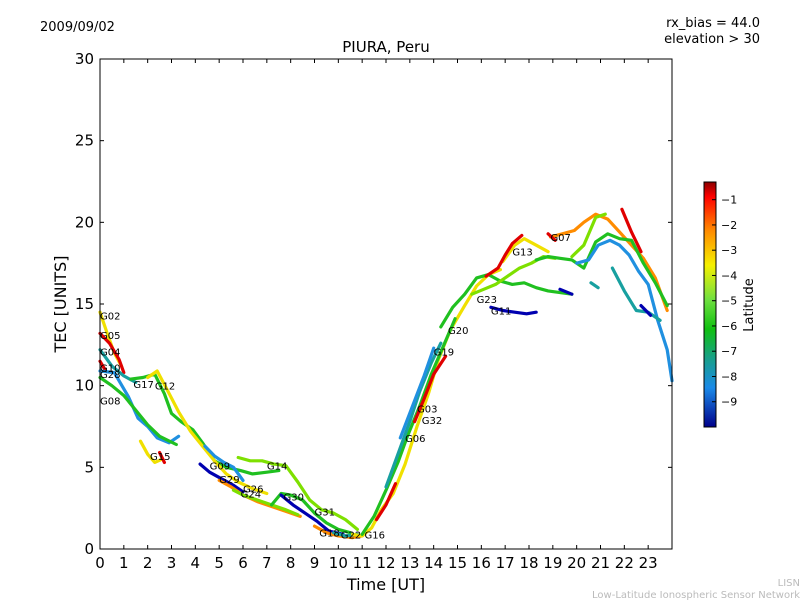 Image resolution: width=800 pixels, height=600 pixels. Describe the element at coordinates (636, 294) in the screenshot. I see `track-G33` at that location.